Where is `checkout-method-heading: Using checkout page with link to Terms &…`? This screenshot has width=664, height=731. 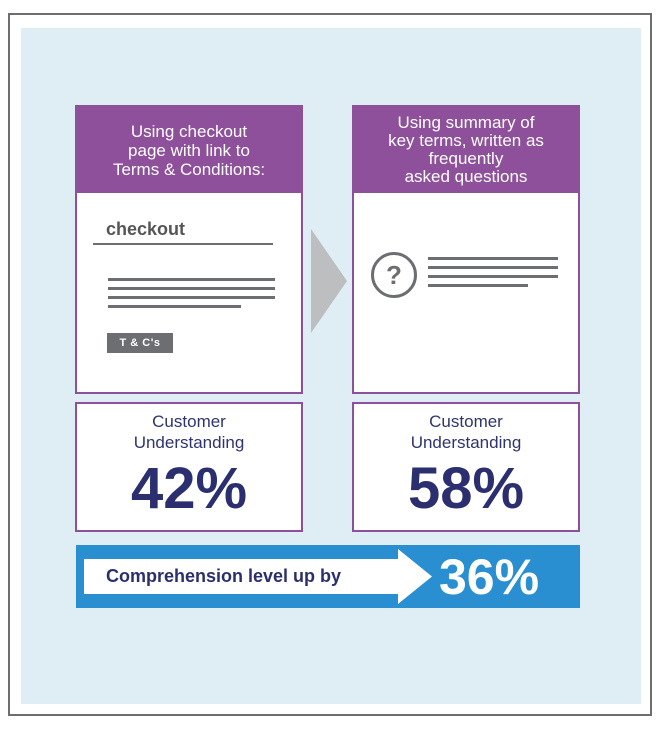
checkout-method-heading: Using checkout page with link to Terms &… is located at coordinates (189, 150).